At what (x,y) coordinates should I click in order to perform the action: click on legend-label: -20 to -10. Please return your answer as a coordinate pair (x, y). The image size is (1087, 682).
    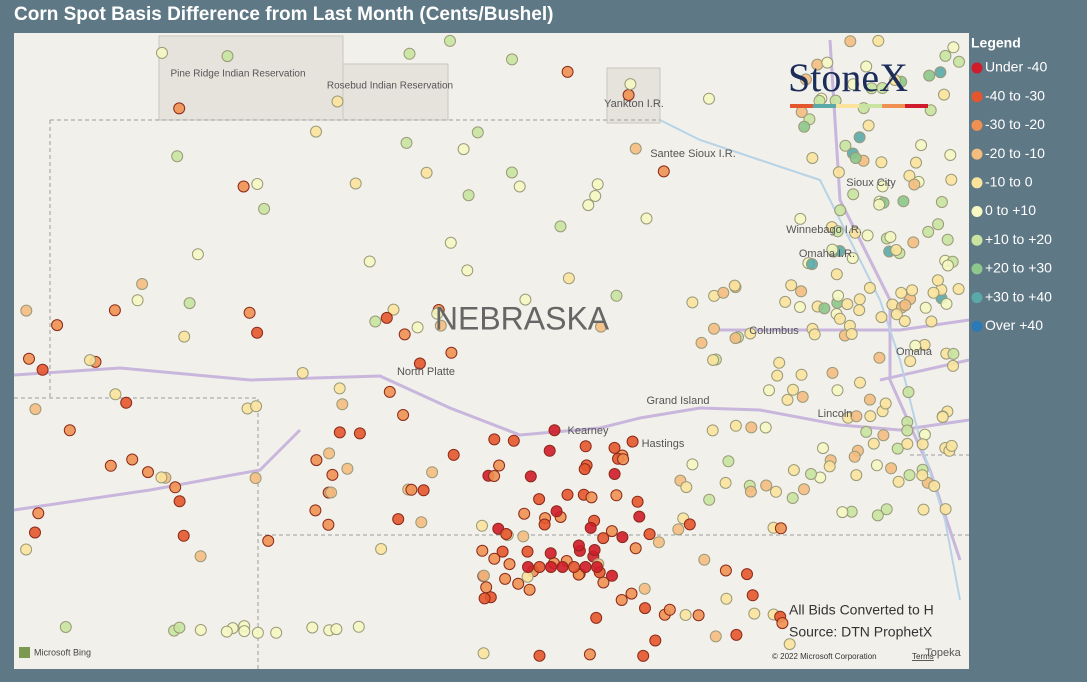
    Looking at the image, I should click on (1015, 153).